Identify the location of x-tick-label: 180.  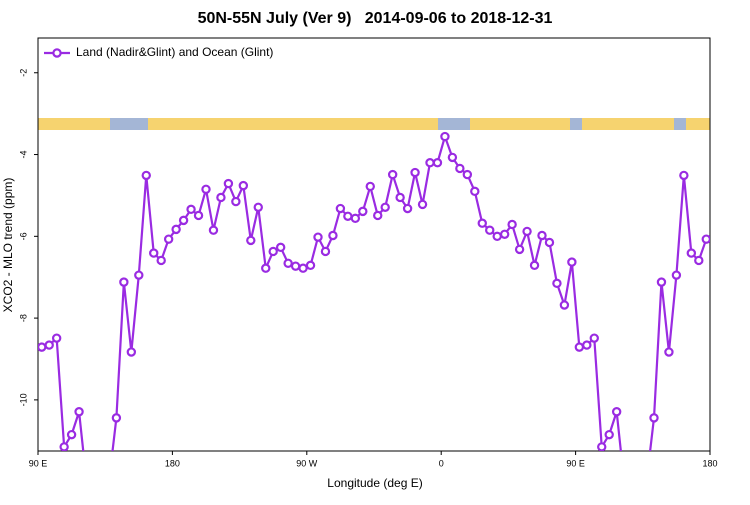
(709, 463).